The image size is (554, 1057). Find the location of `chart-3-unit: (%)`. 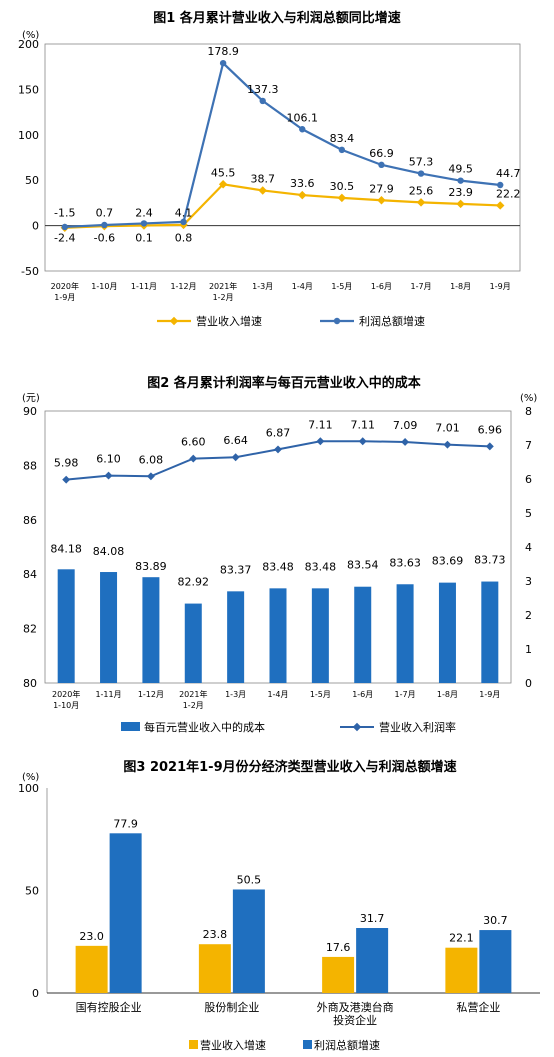

chart-3-unit: (%) is located at coordinates (30, 777).